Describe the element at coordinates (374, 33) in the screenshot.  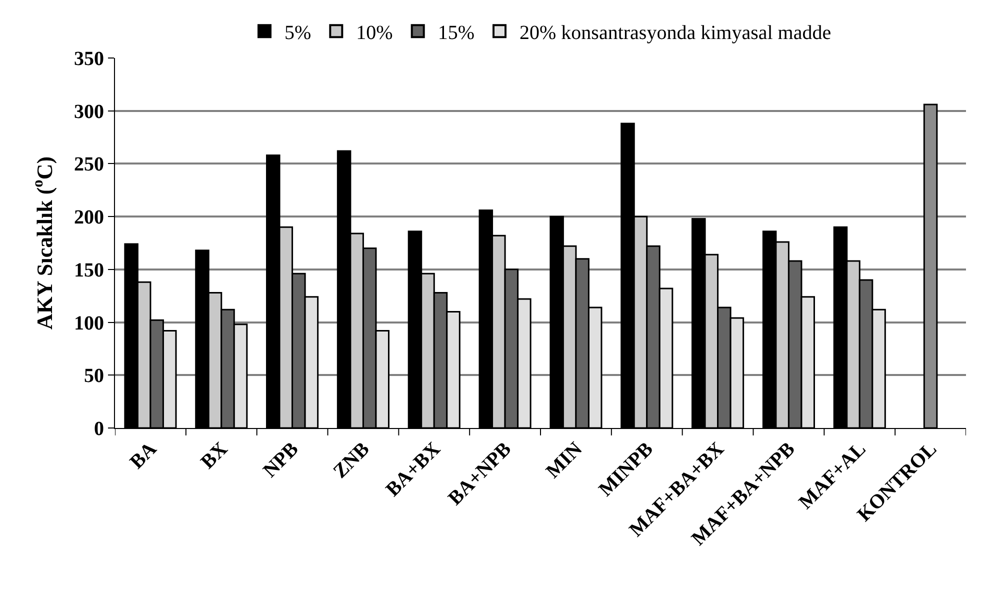
I see `legend-label: 10%` at that location.